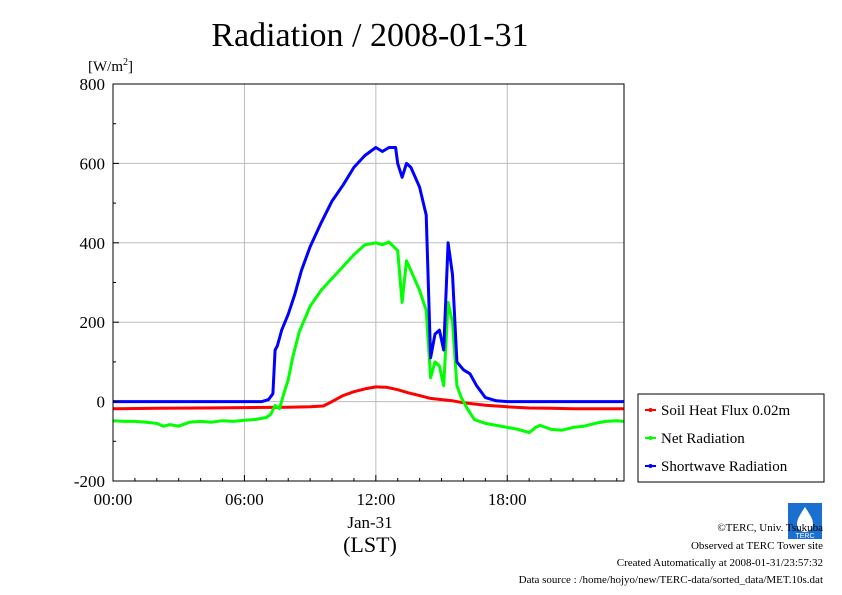  Describe the element at coordinates (93, 243) in the screenshot. I see `y-tick-label: 400` at that location.